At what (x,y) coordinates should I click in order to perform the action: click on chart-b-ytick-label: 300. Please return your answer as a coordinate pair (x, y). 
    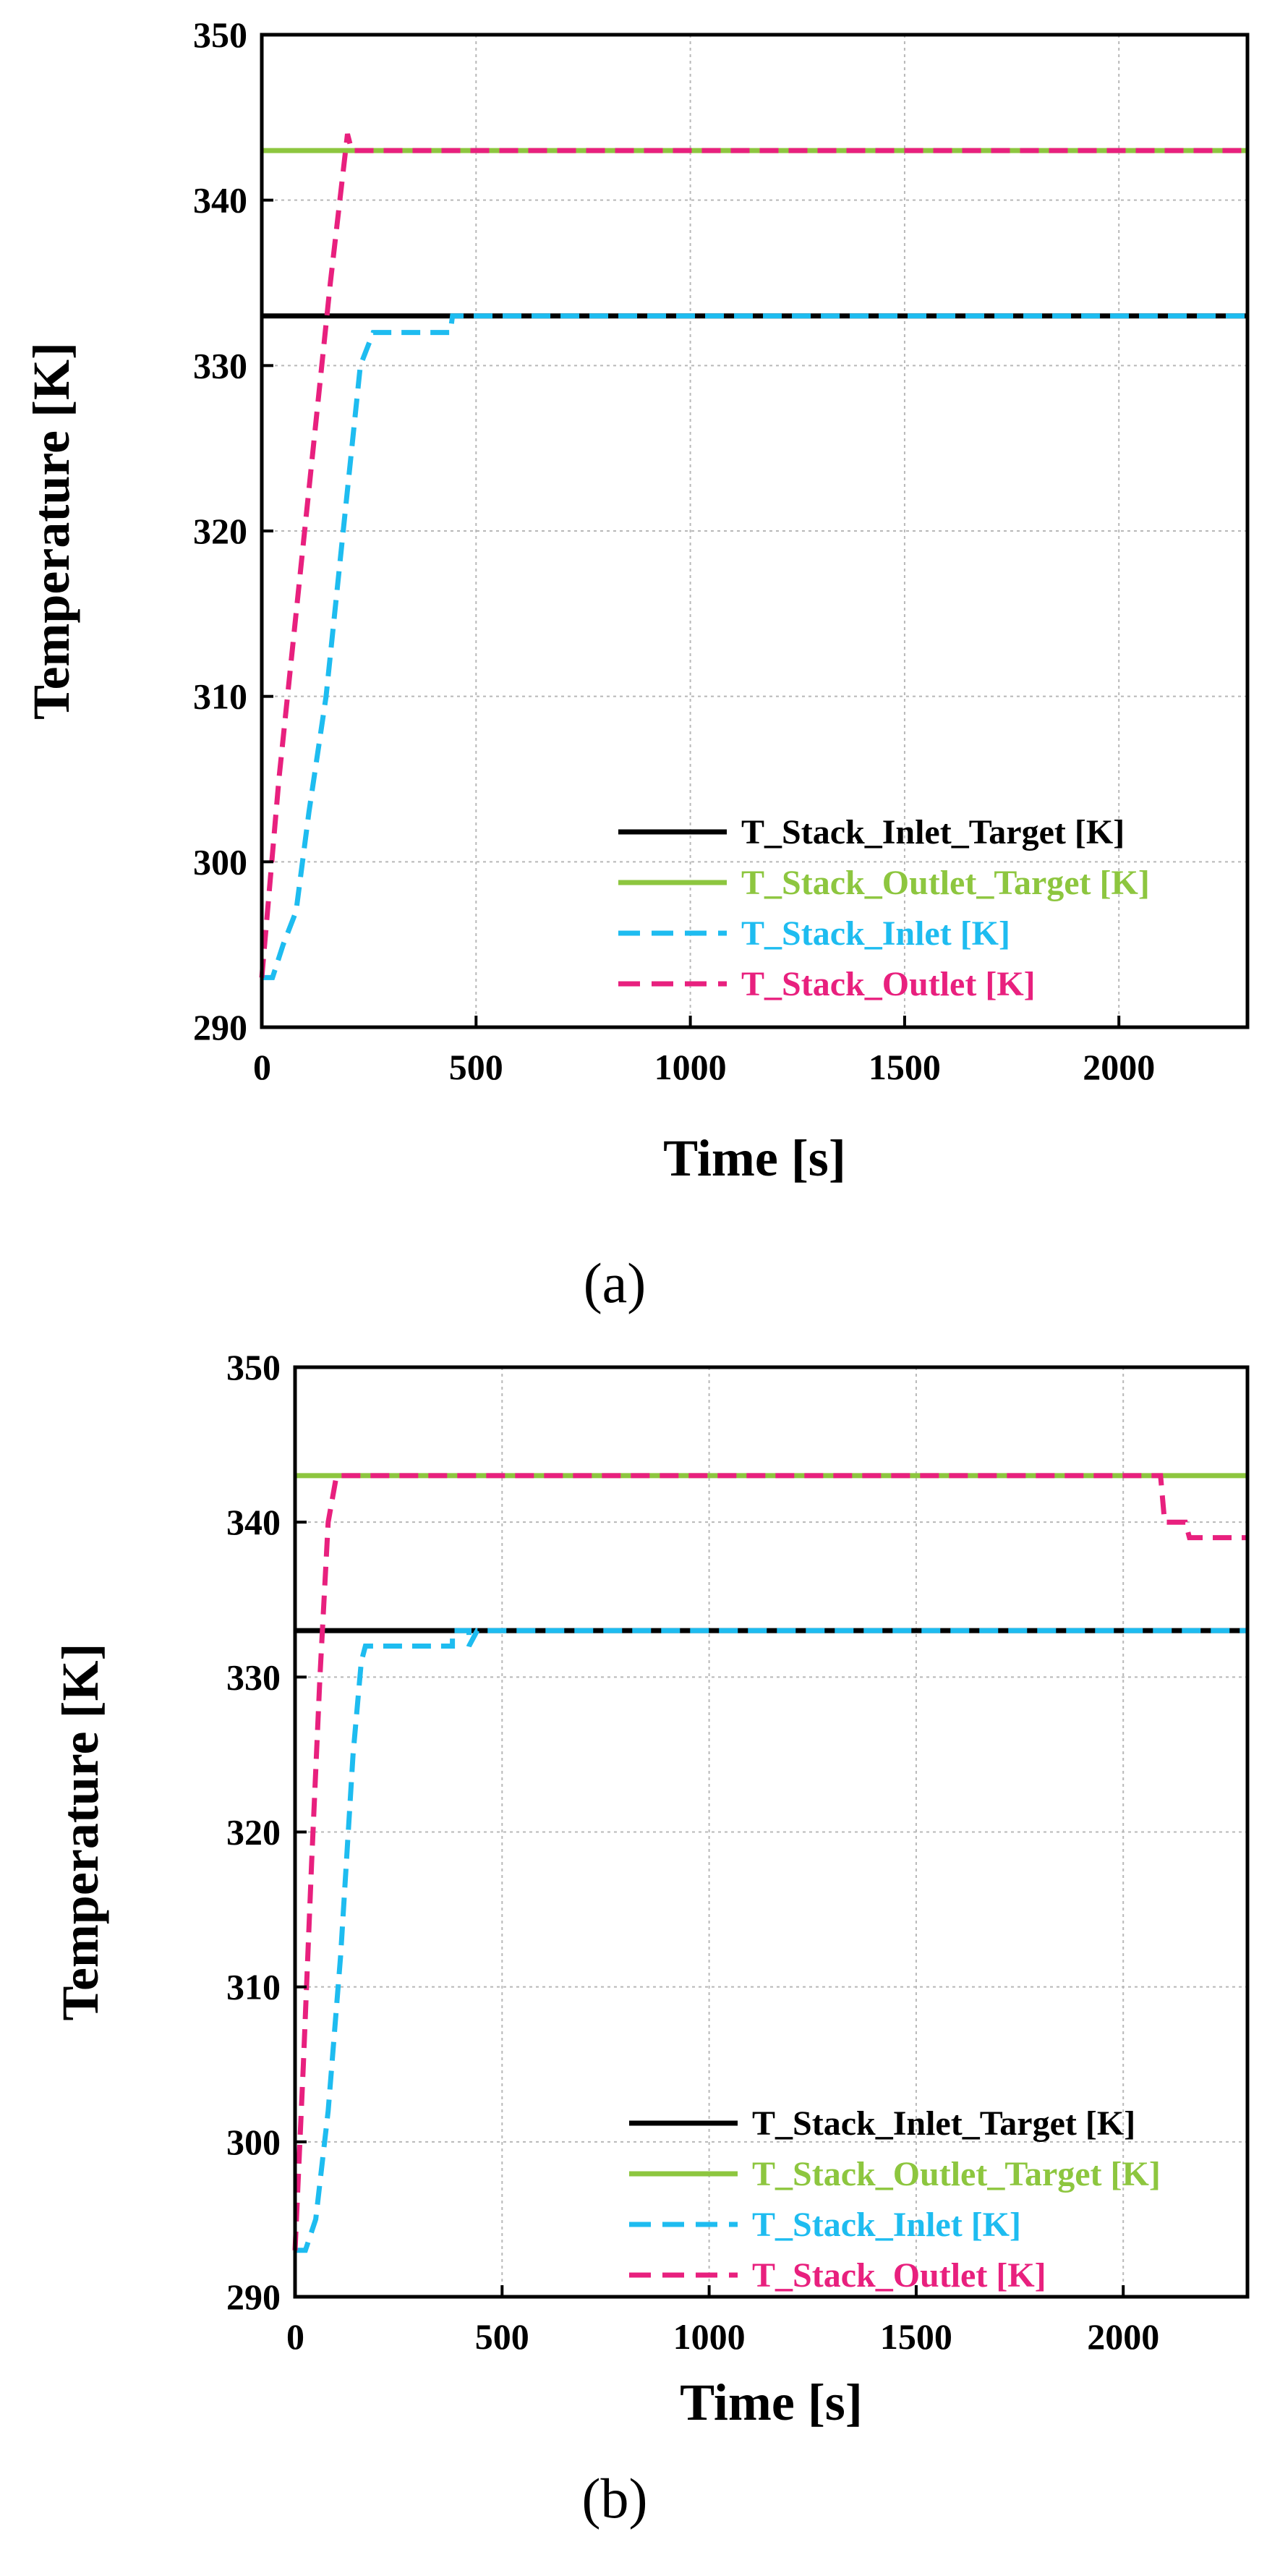
    Looking at the image, I should click on (253, 2142).